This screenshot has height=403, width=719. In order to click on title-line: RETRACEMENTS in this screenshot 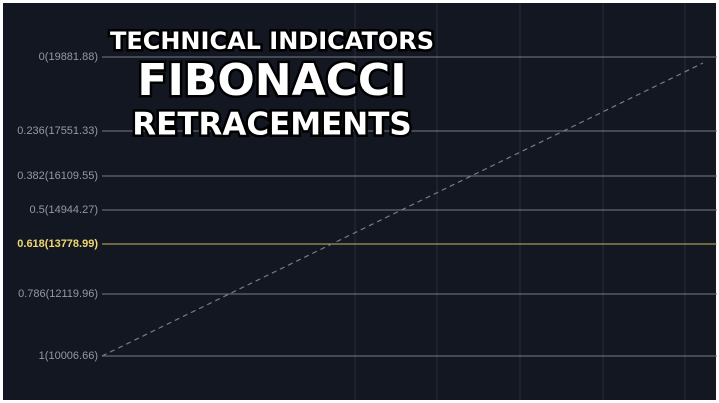, I will do `click(271, 125)`.